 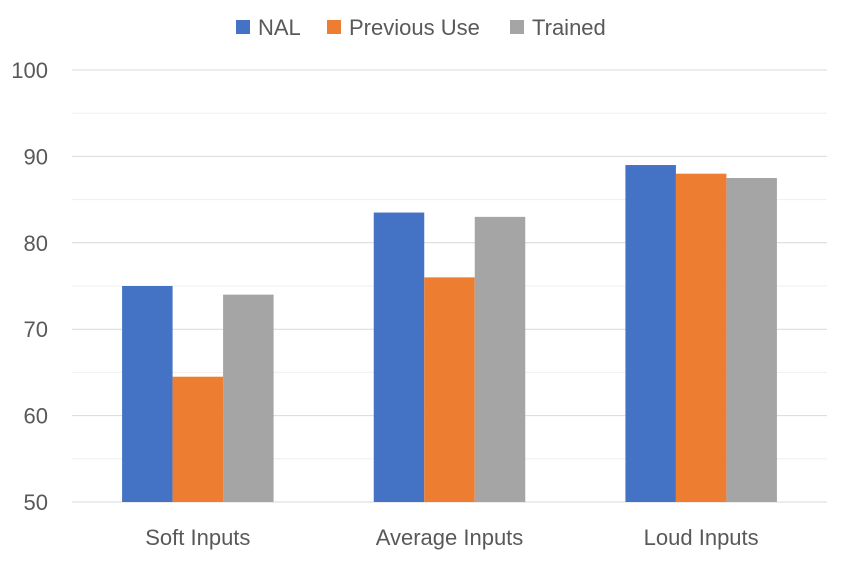 I want to click on bar-trained-soft-inputs, so click(x=248, y=398).